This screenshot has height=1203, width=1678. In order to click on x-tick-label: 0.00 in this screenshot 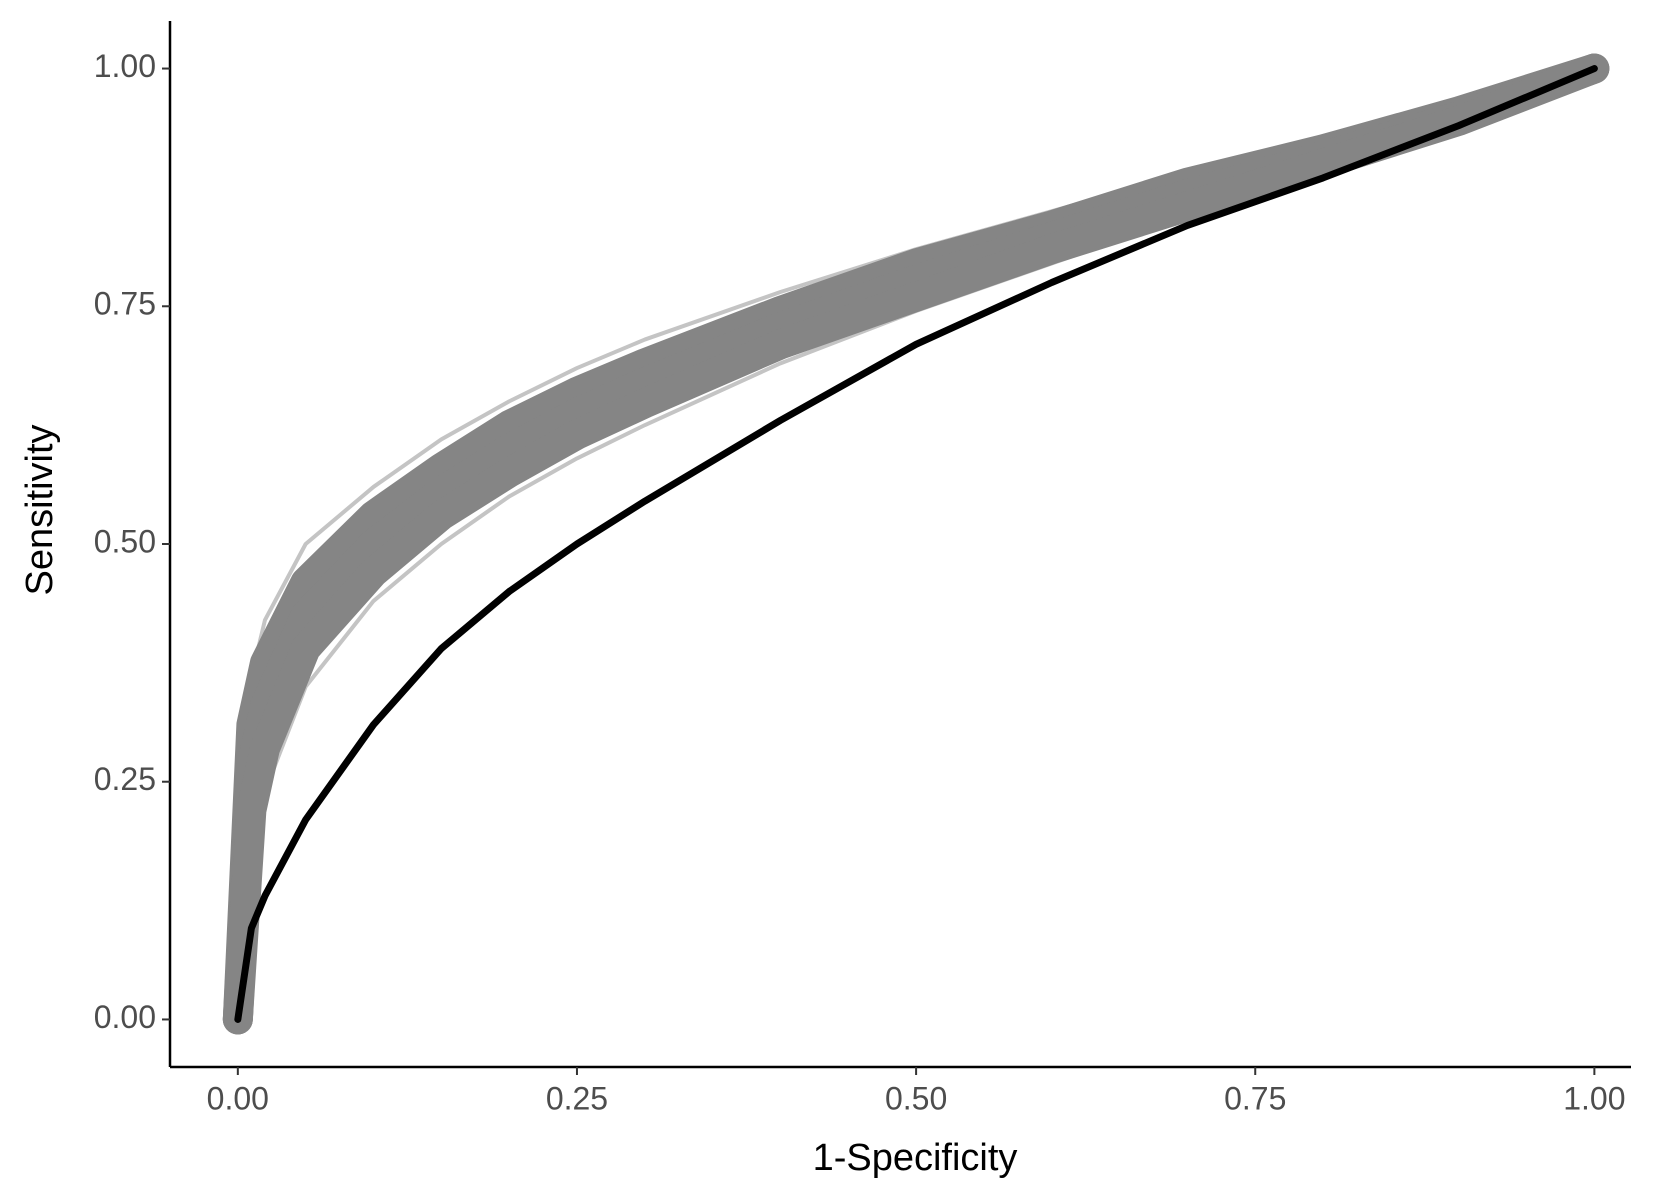, I will do `click(238, 1098)`.